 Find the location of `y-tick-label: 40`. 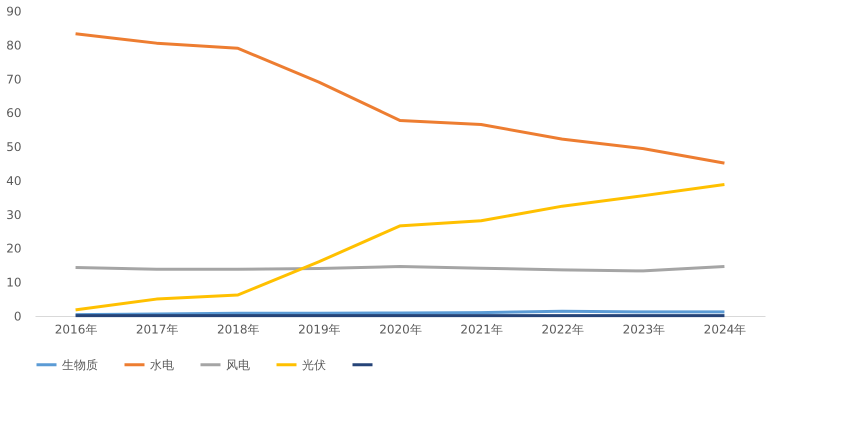

y-tick-label: 40 is located at coordinates (14, 181).